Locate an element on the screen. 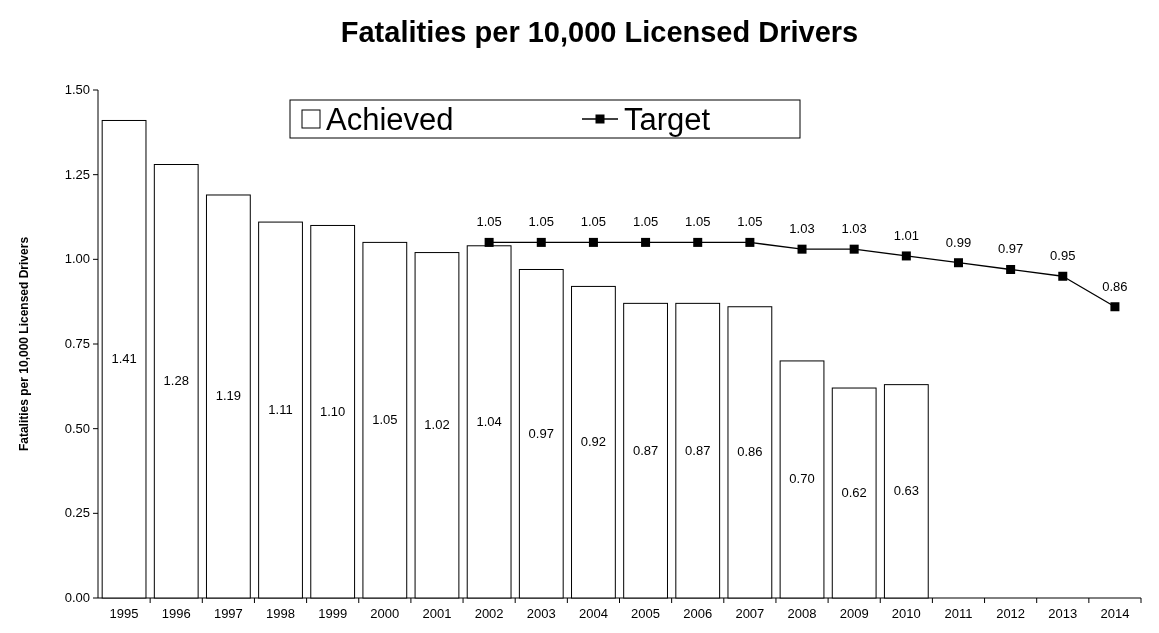 Image resolution: width=1159 pixels, height=633 pixels. x-tick-label: 1997 is located at coordinates (228, 613).